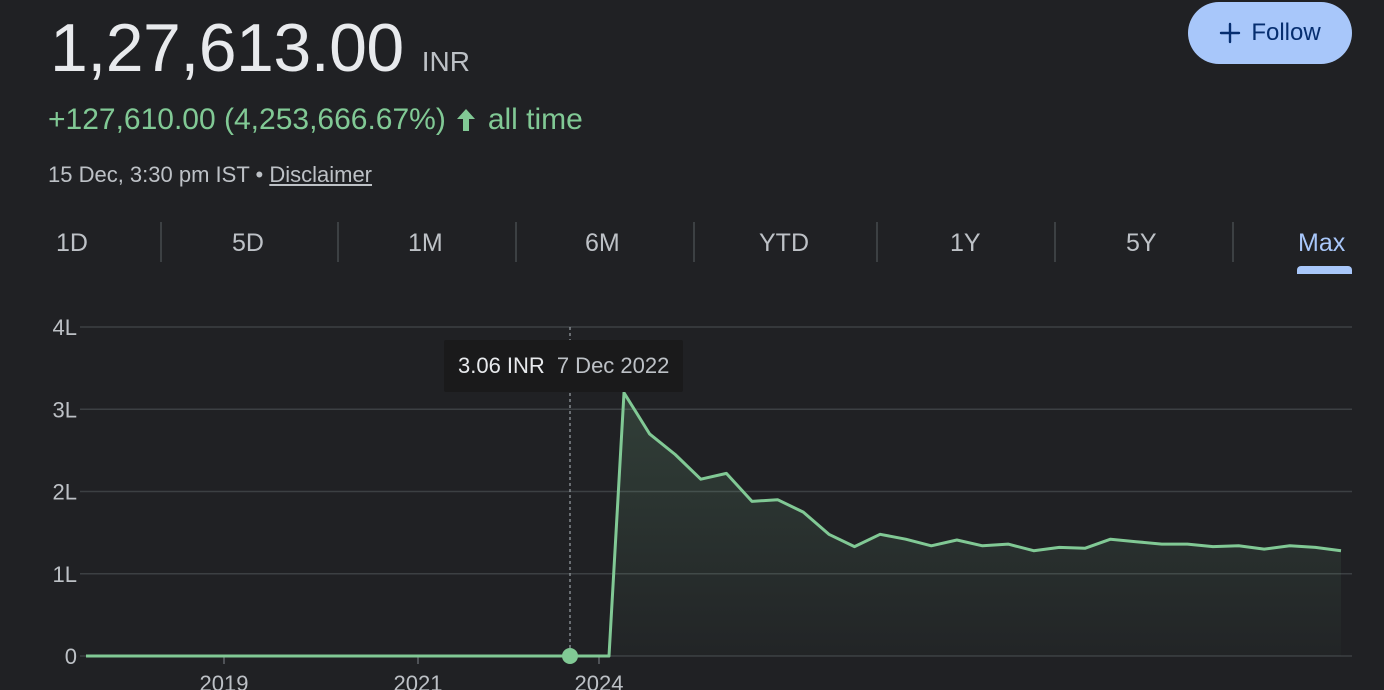  Describe the element at coordinates (1141, 243) in the screenshot. I see `range-5y: 5Y` at that location.